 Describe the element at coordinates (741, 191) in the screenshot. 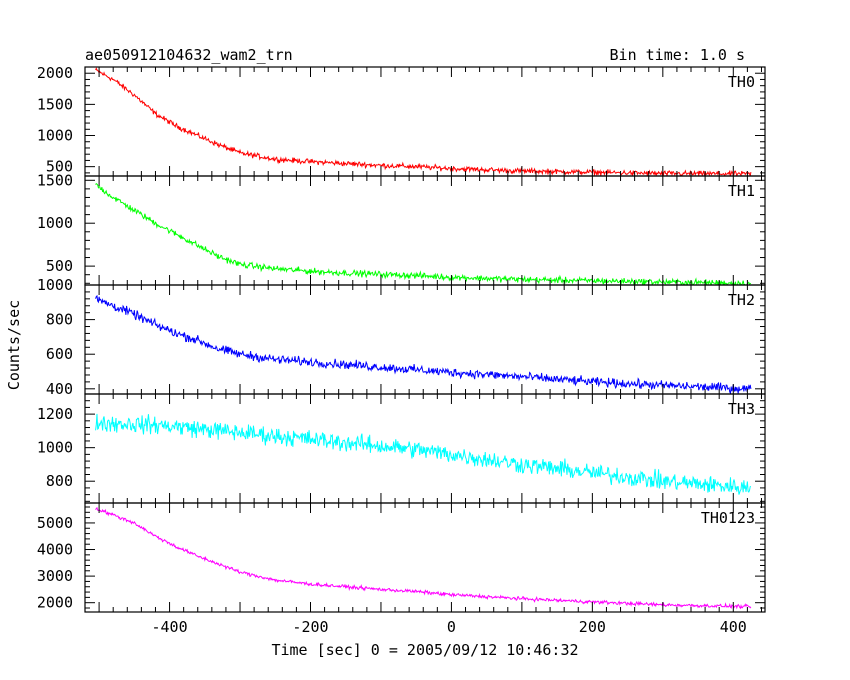

I see `panel-label-th1: TH1` at that location.